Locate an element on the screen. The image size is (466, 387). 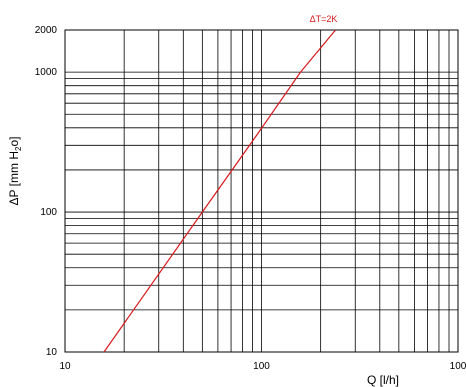
x-axis-title: Q [l/h] is located at coordinates (383, 380).